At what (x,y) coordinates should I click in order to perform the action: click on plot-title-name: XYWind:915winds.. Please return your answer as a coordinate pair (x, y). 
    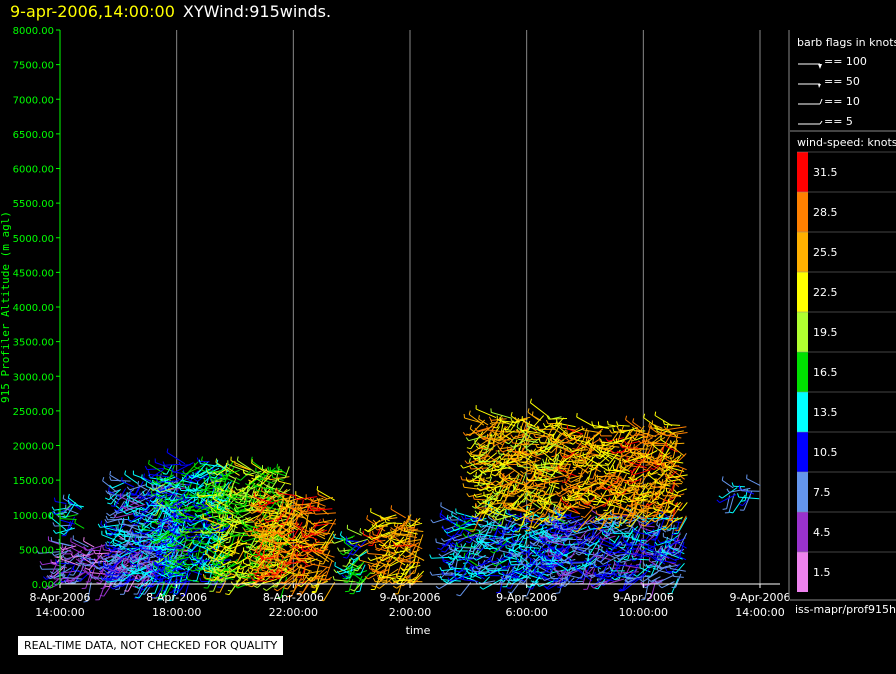
    Looking at the image, I should click on (257, 11).